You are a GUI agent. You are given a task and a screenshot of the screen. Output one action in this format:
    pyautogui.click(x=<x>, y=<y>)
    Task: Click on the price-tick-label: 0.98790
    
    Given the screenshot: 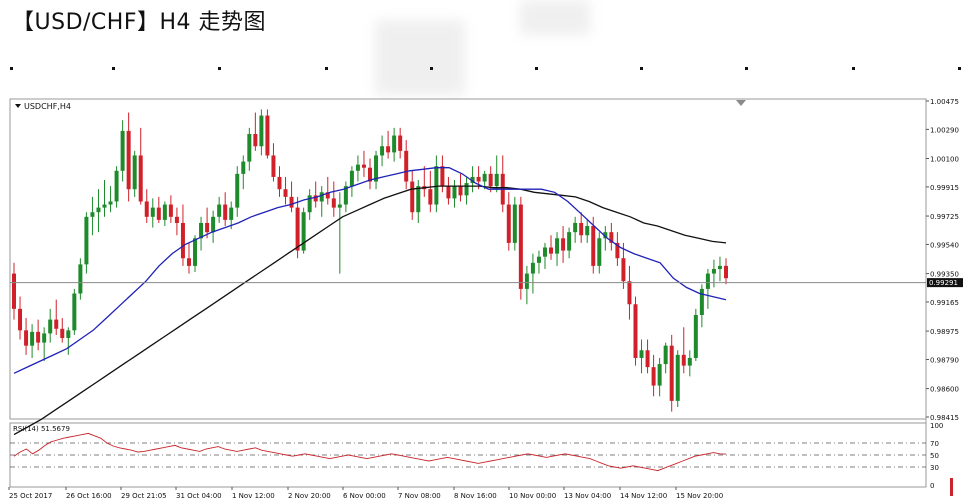 What is the action you would take?
    pyautogui.click(x=944, y=360)
    